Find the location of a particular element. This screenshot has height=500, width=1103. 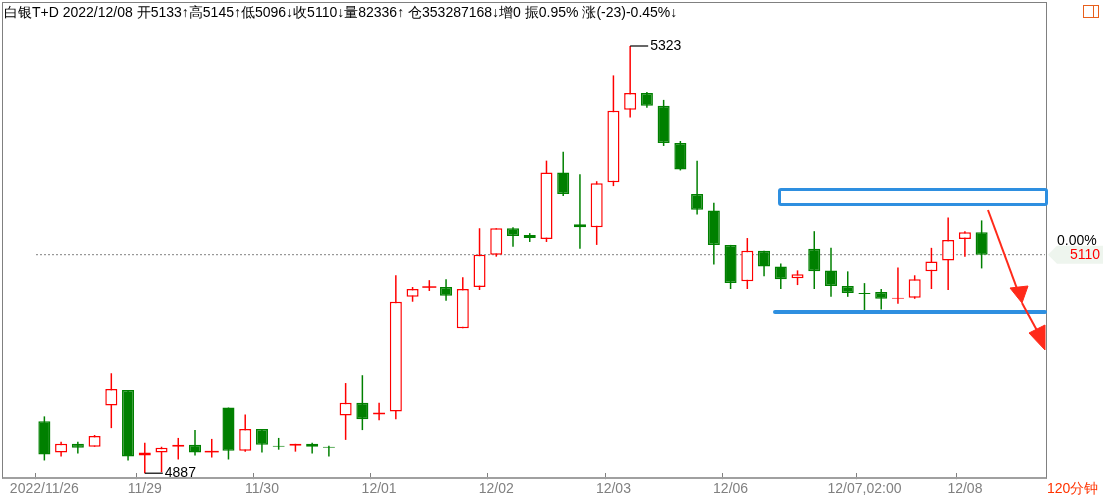

x-tick-label: 12/06 is located at coordinates (731, 488).